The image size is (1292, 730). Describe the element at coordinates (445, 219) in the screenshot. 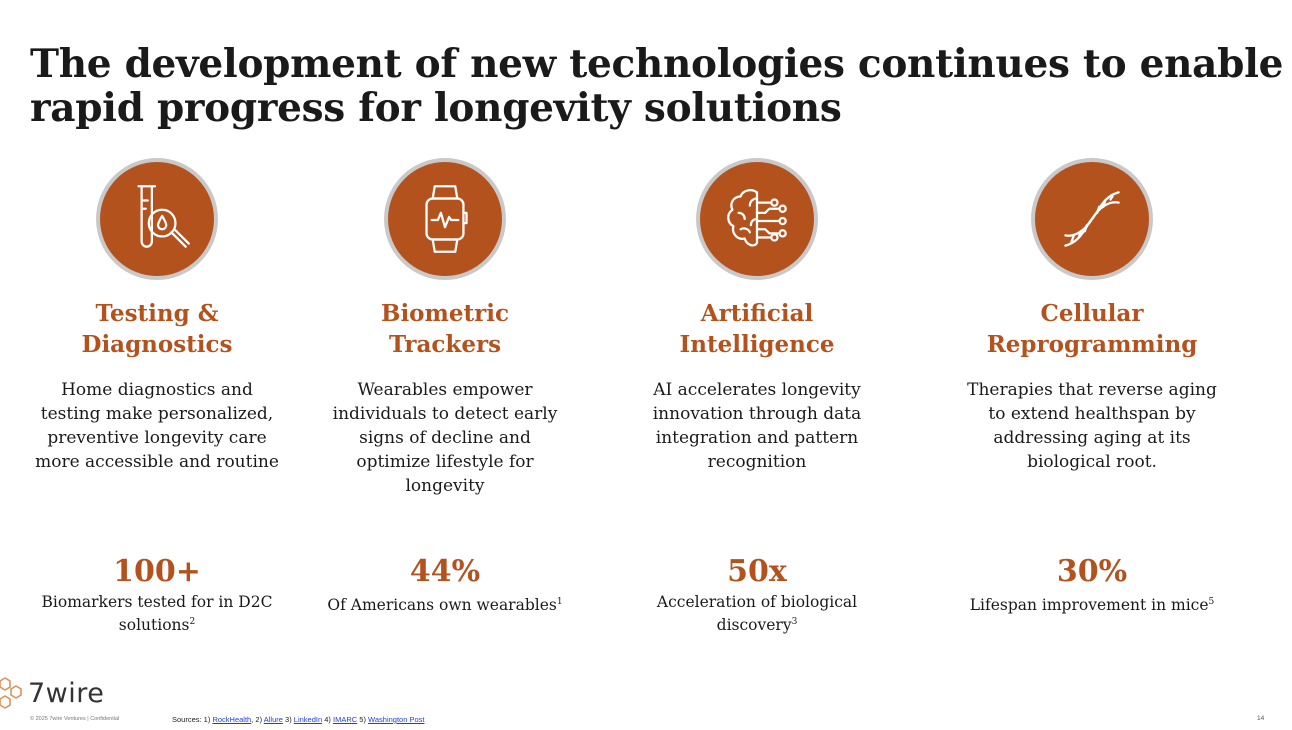

I see `smartwatch-icon` at that location.